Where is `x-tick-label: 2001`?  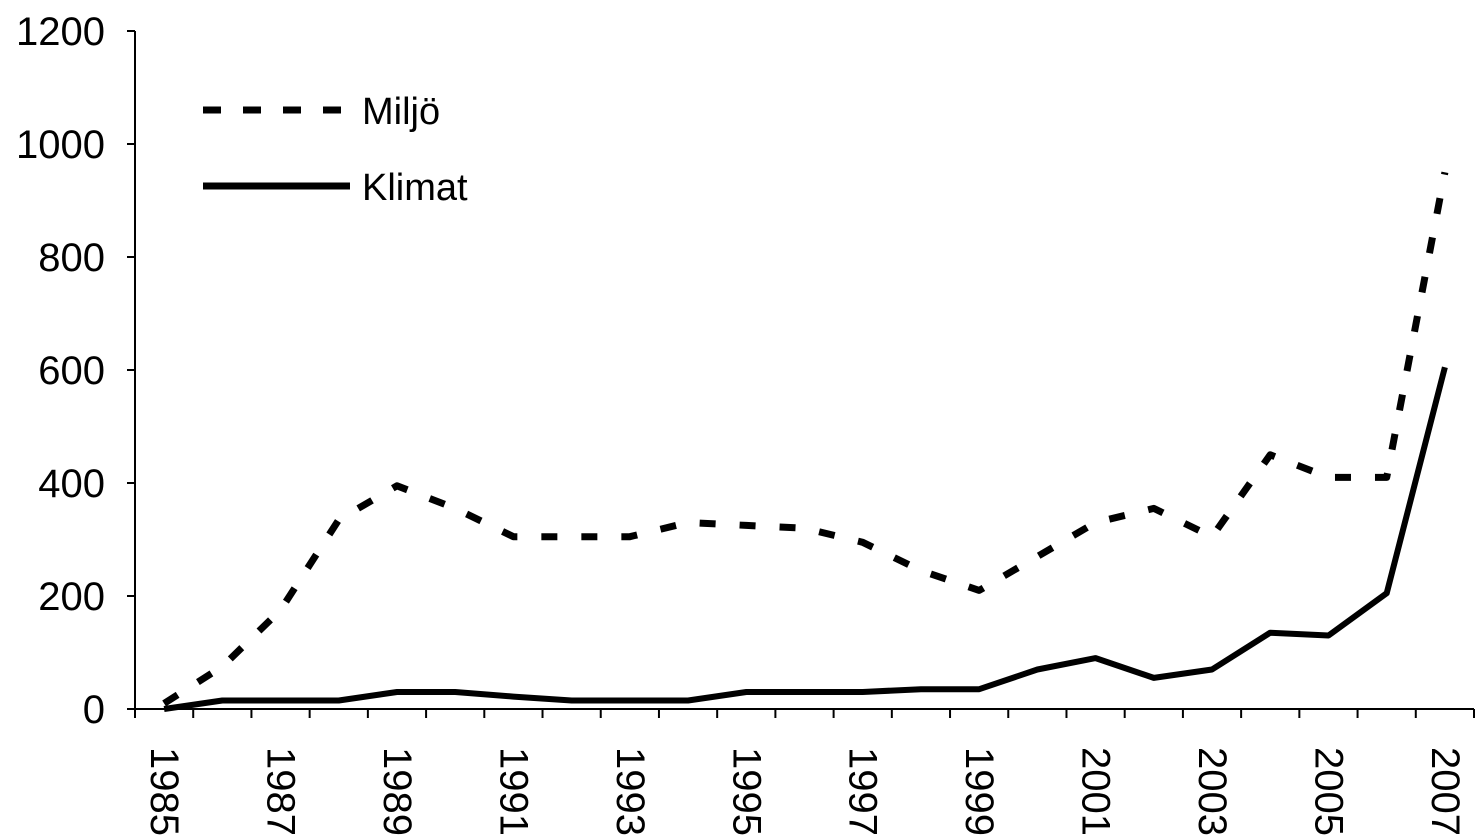 x-tick-label: 2001 is located at coordinates (1096, 791).